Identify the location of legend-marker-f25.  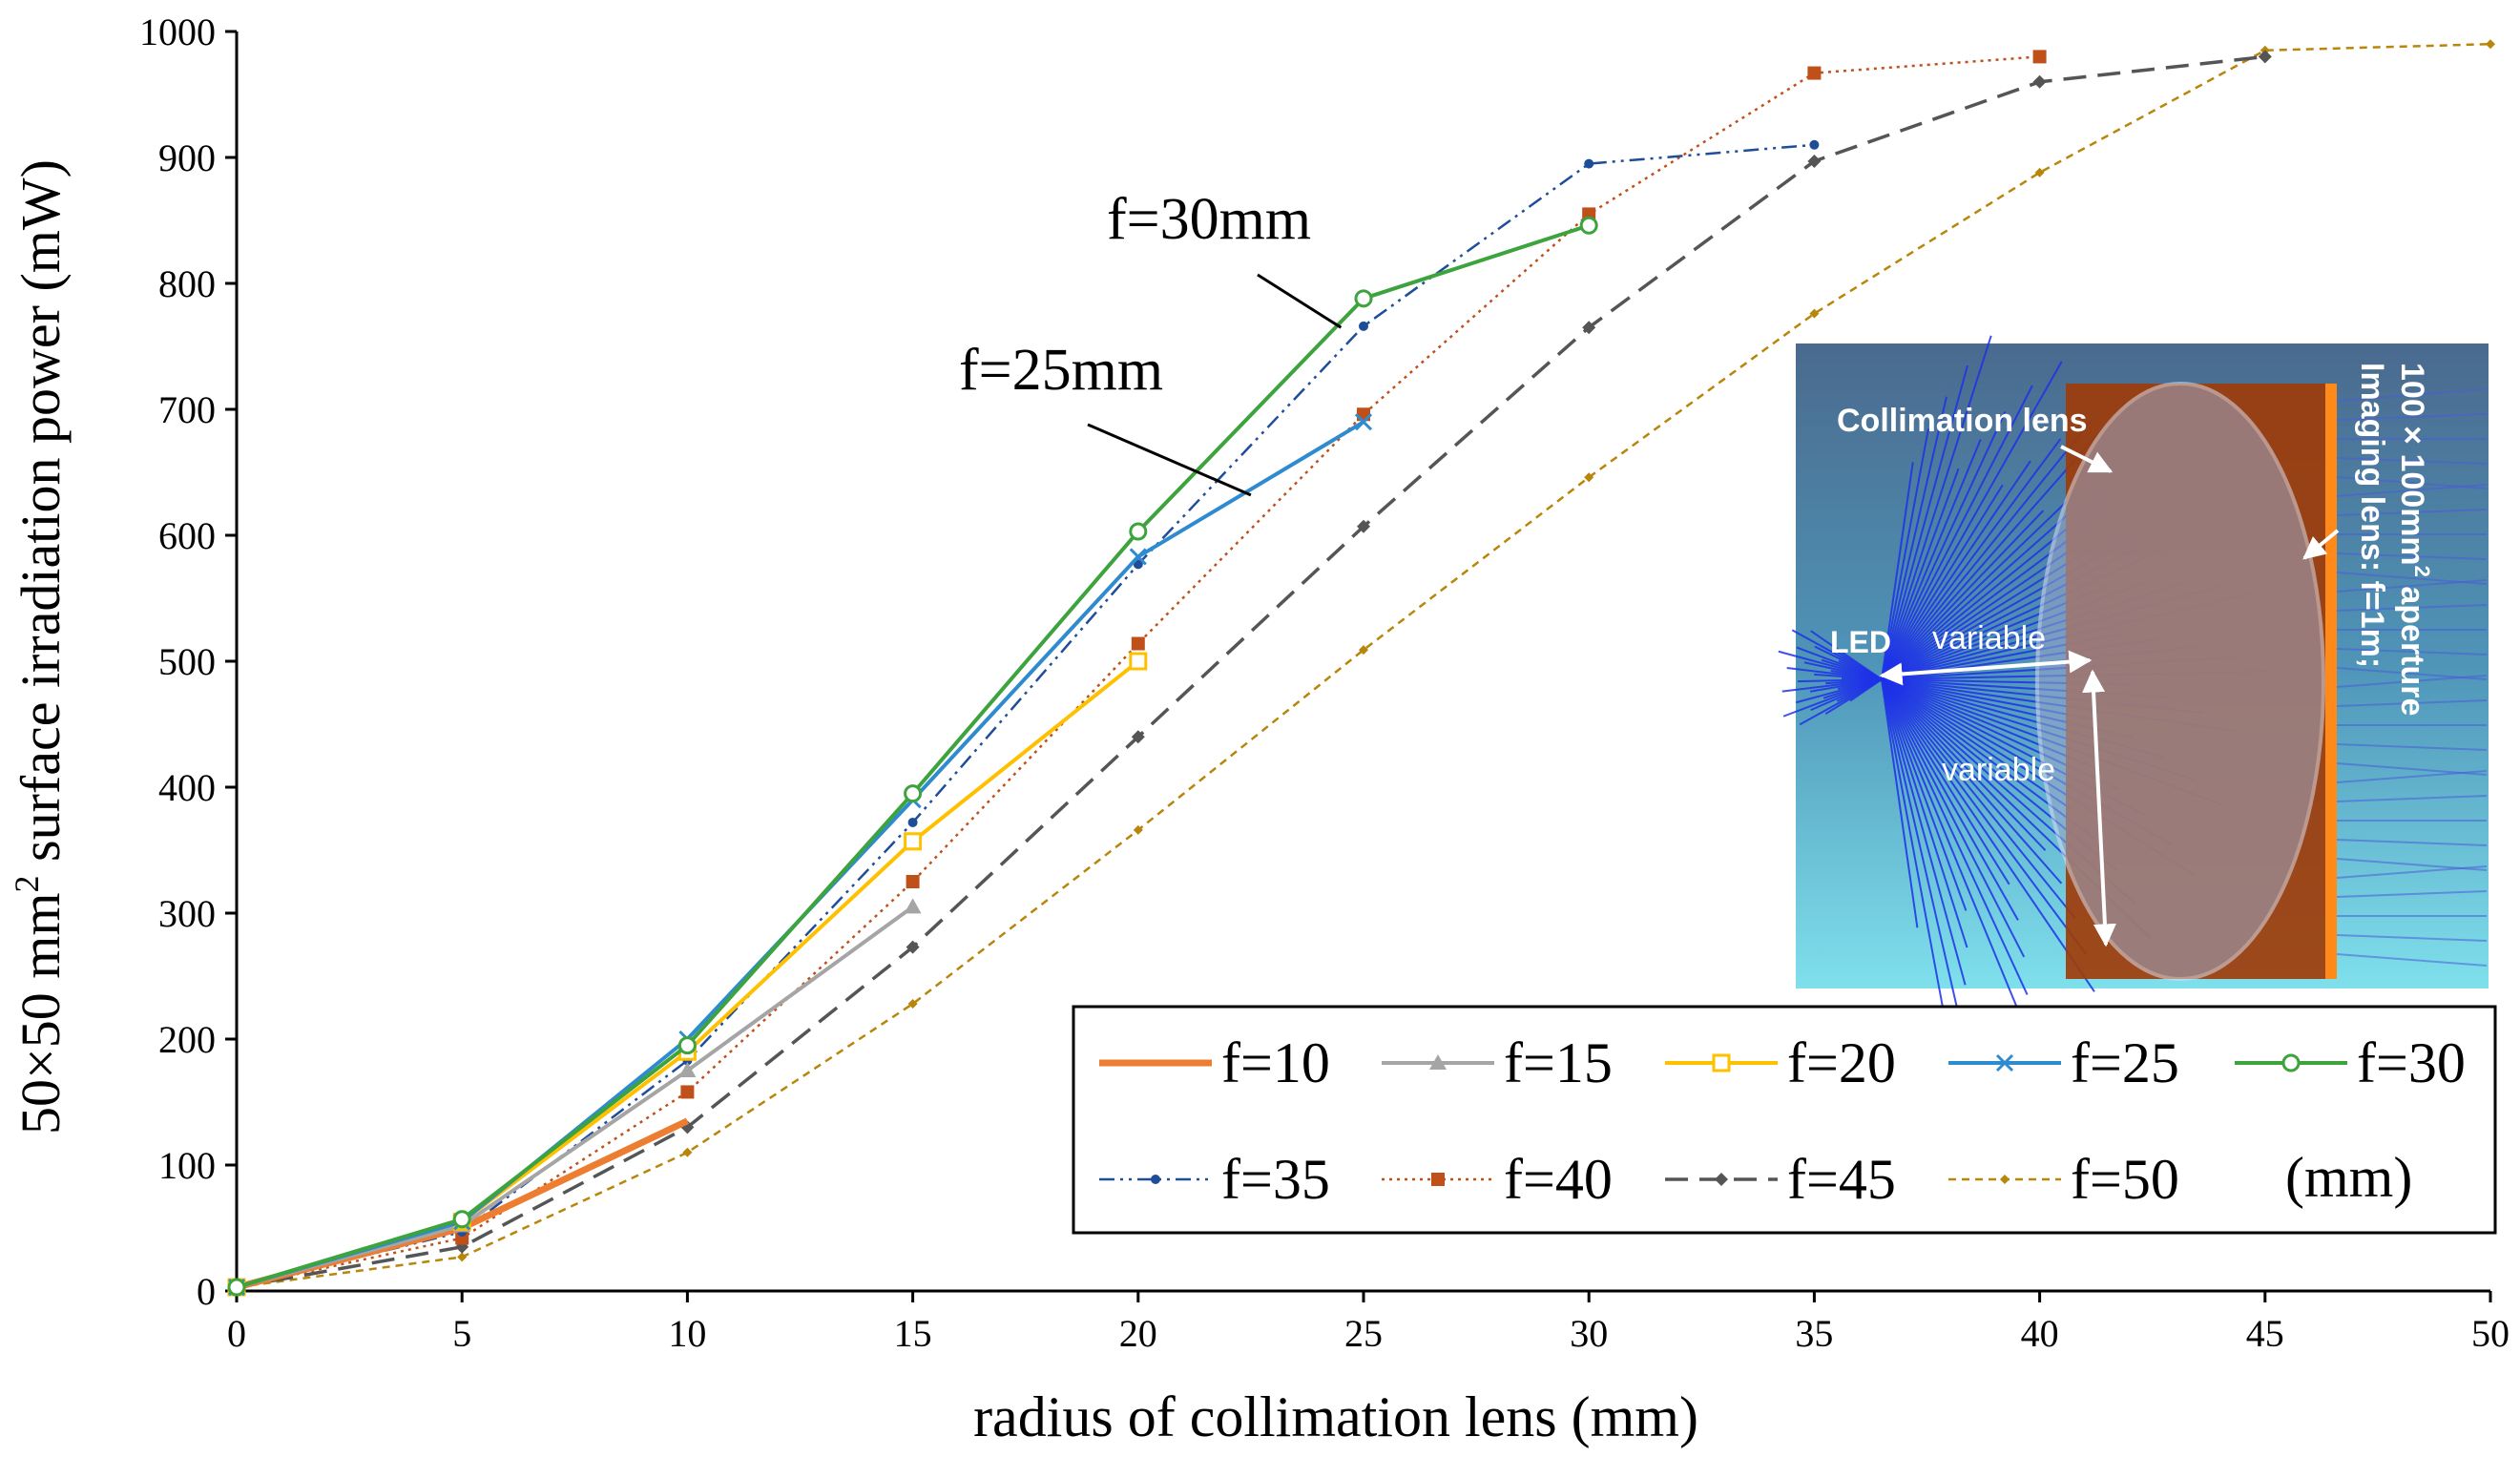
(2005, 1062).